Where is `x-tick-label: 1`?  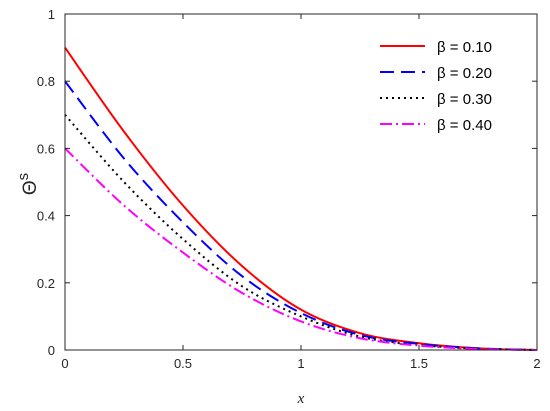 x-tick-label: 1 is located at coordinates (300, 363).